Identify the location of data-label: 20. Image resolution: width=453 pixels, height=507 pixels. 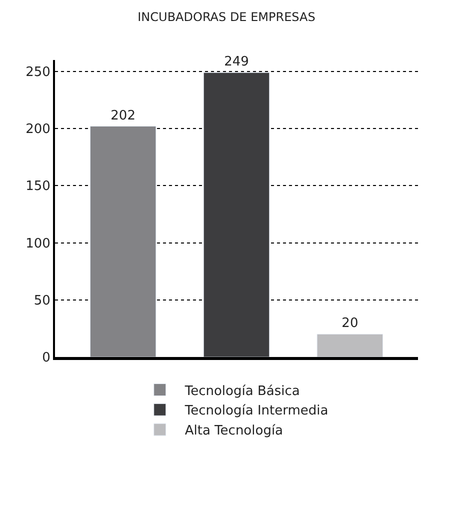
(350, 324).